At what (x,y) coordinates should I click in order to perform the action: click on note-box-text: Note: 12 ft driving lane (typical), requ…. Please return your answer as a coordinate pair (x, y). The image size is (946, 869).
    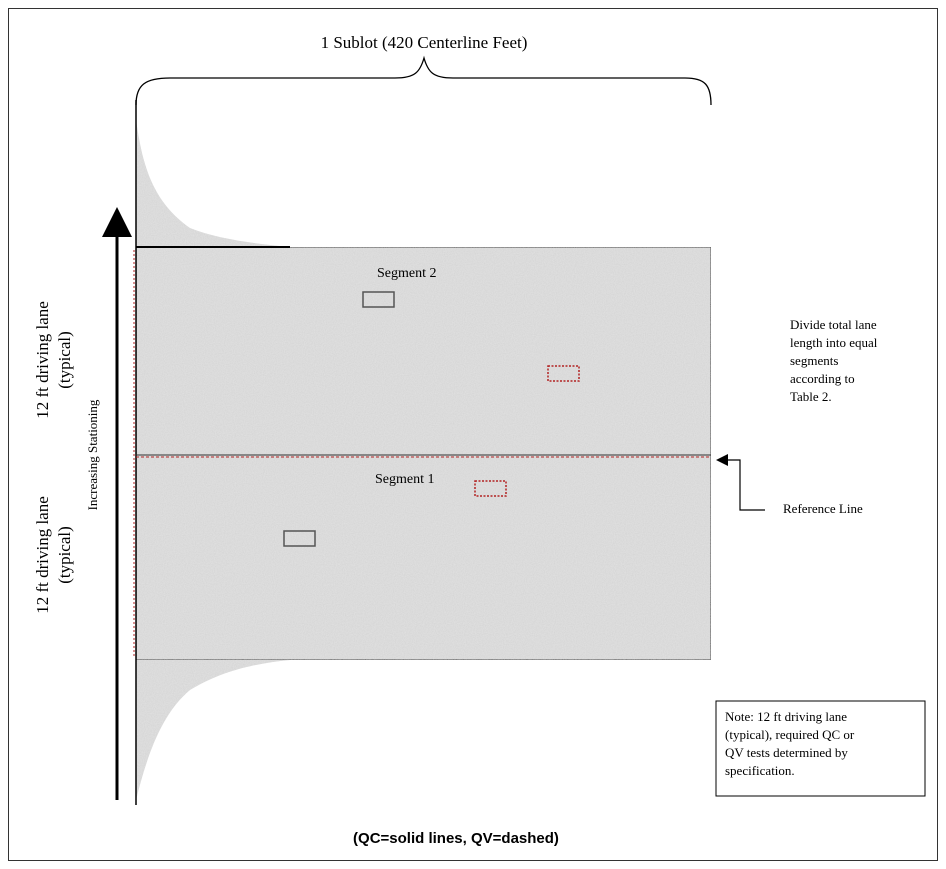
    Looking at the image, I should click on (790, 743).